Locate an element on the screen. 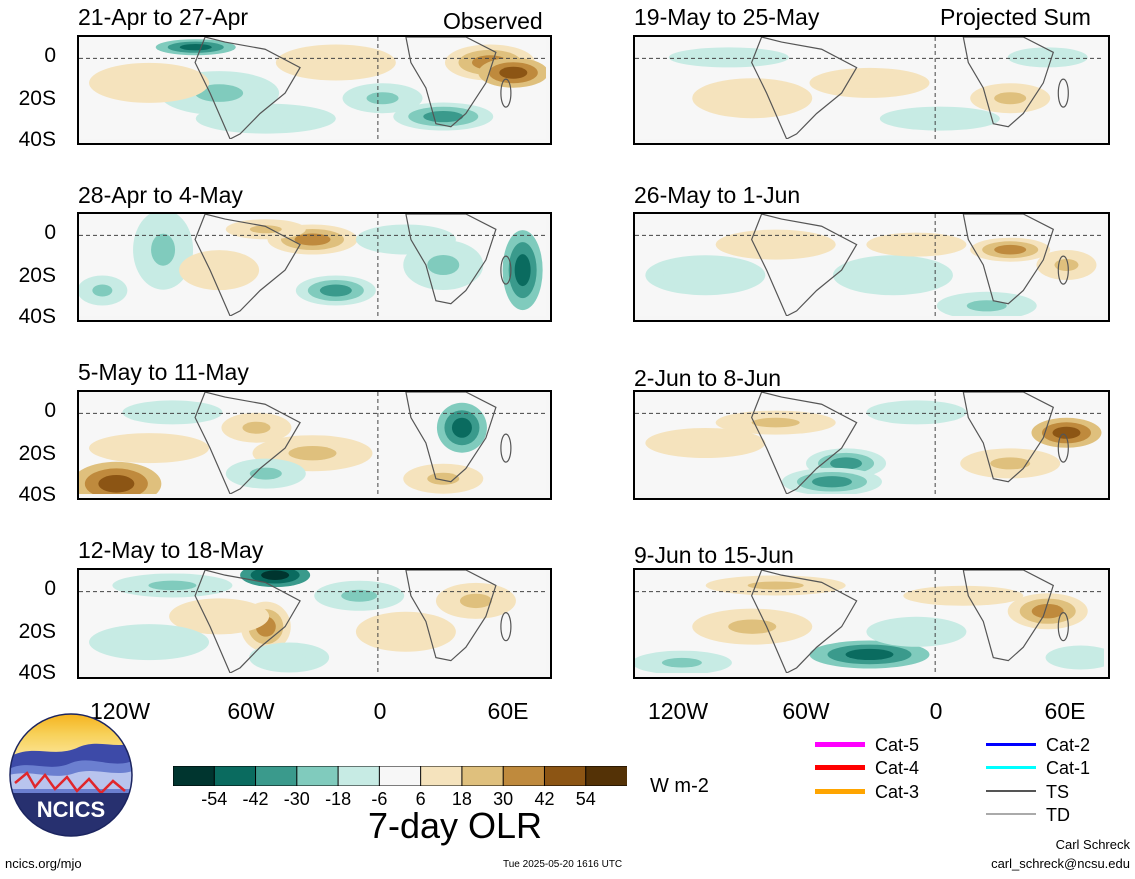 The height and width of the screenshot is (879, 1135). ncics-logo: NCICS is located at coordinates (71, 775).